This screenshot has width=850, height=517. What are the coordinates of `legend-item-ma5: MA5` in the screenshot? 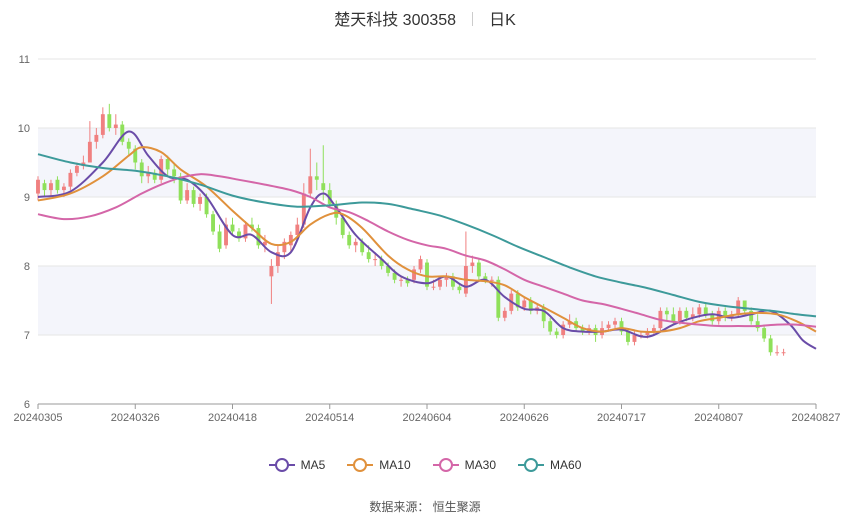 It's located at (296, 465).